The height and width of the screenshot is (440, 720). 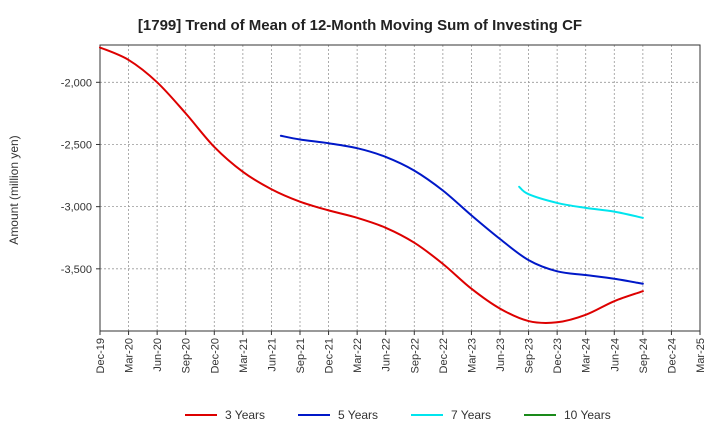 What do you see at coordinates (80, 176) in the screenshot?
I see `y-axis: -2,000 -2,500 -3,000 -3,500` at bounding box center [80, 176].